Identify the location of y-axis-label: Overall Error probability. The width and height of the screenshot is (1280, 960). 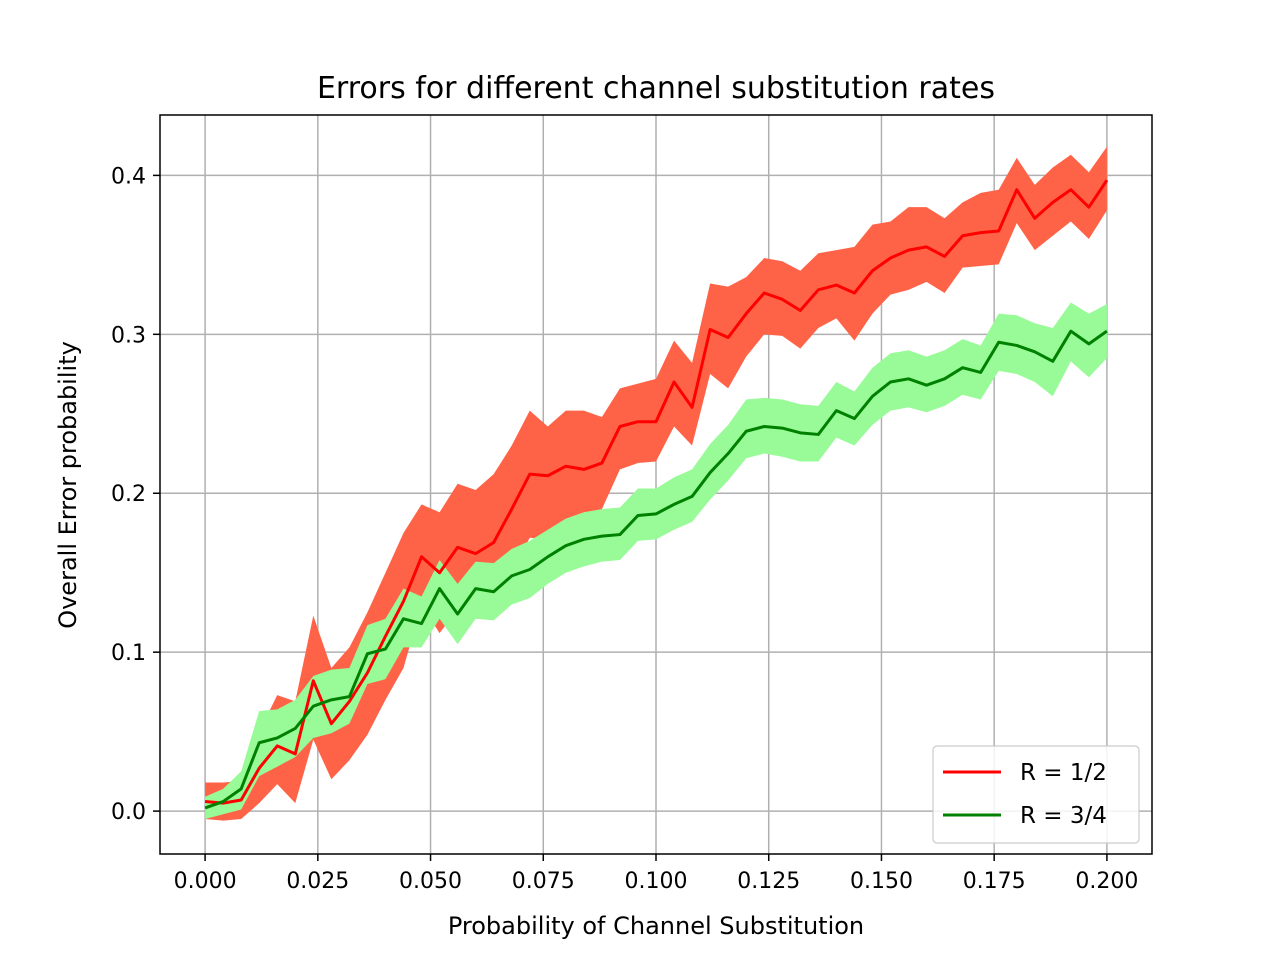
(68, 485).